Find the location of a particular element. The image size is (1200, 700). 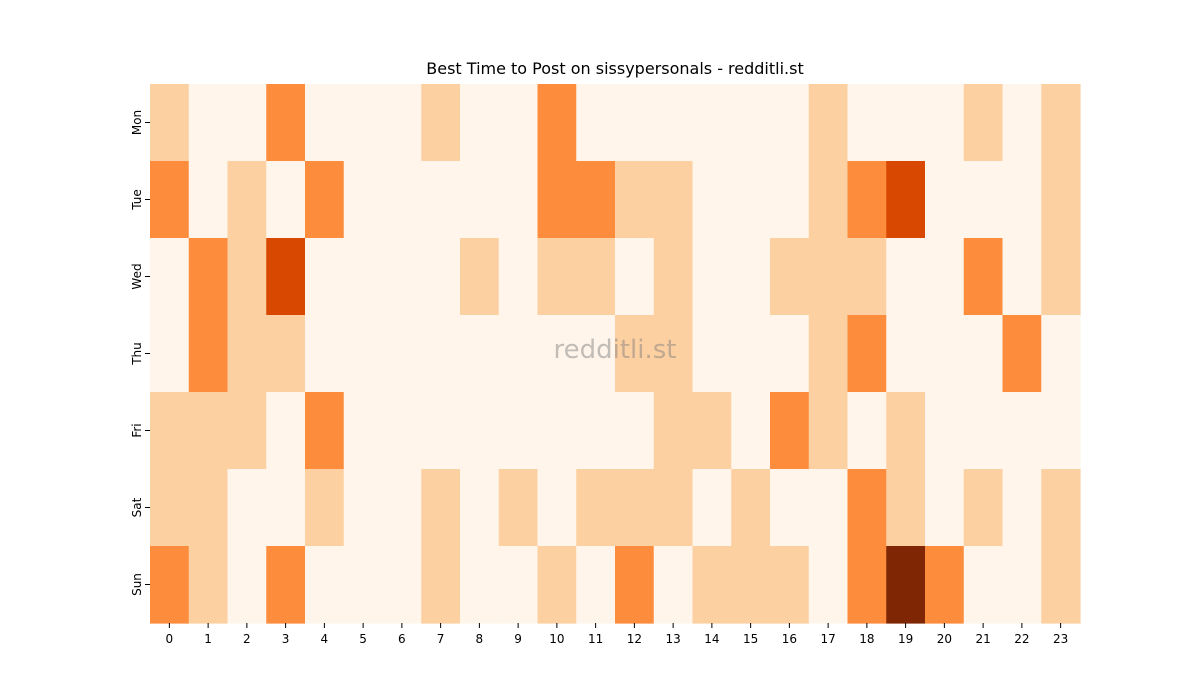

x-tick-label-14: 14 is located at coordinates (711, 639).